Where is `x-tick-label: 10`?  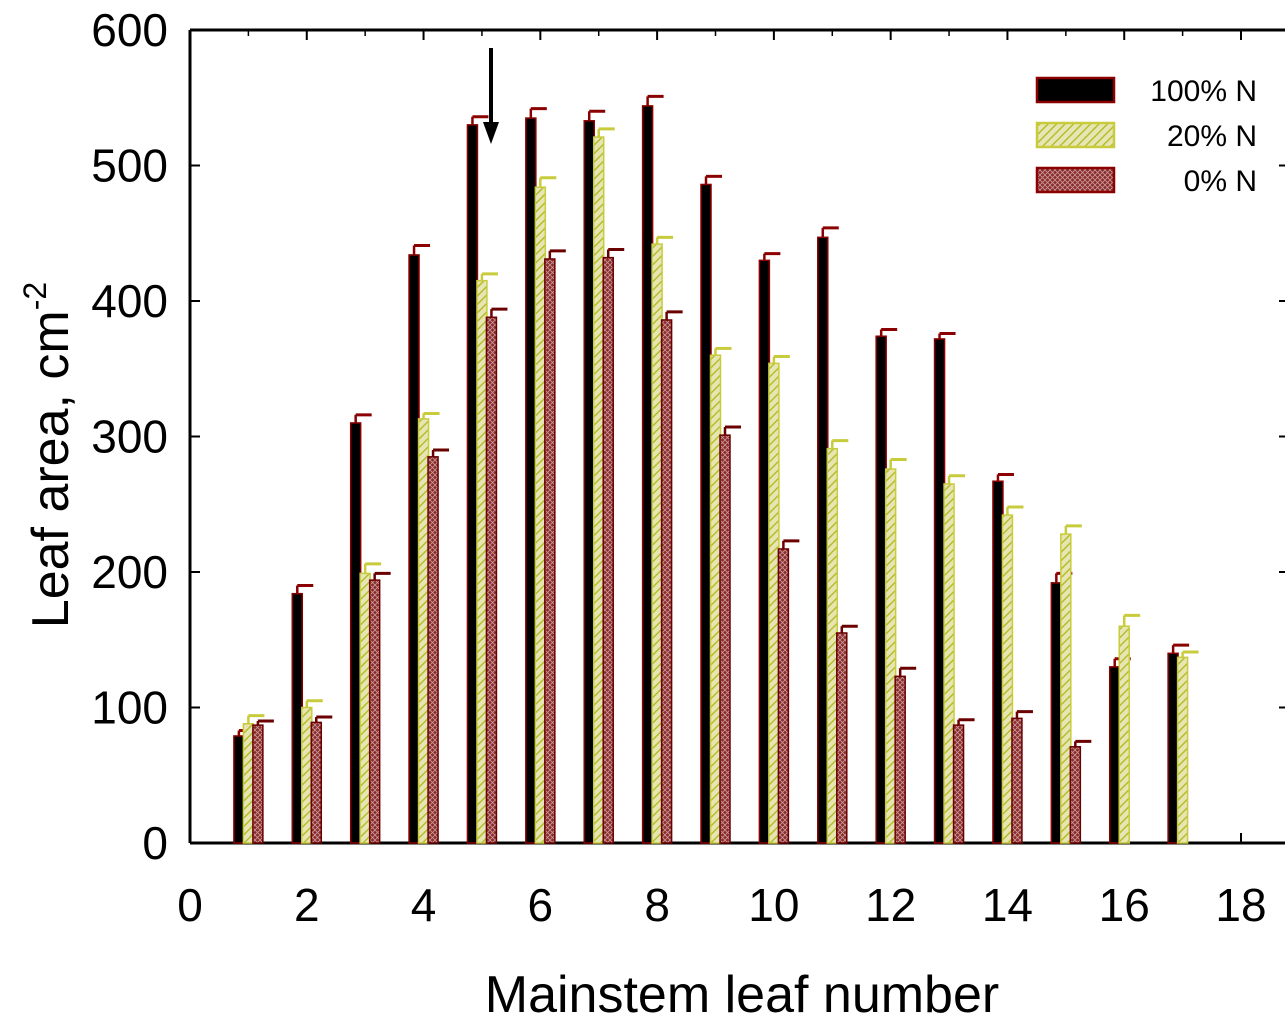
x-tick-label: 10 is located at coordinates (773, 905).